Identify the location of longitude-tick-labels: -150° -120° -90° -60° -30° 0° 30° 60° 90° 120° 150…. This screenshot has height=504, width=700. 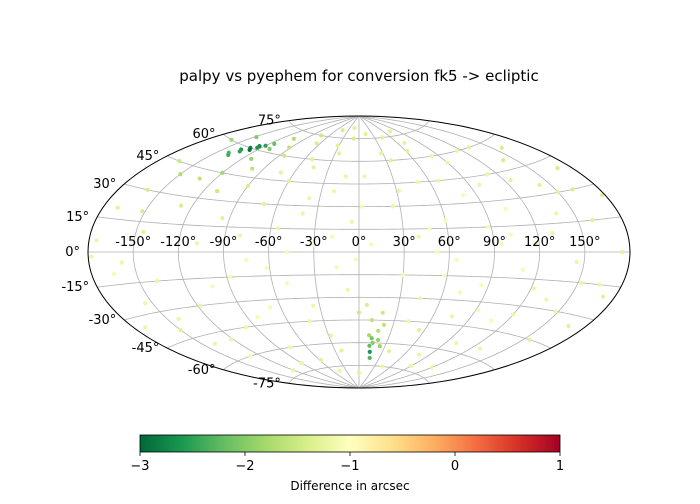
(357, 242).